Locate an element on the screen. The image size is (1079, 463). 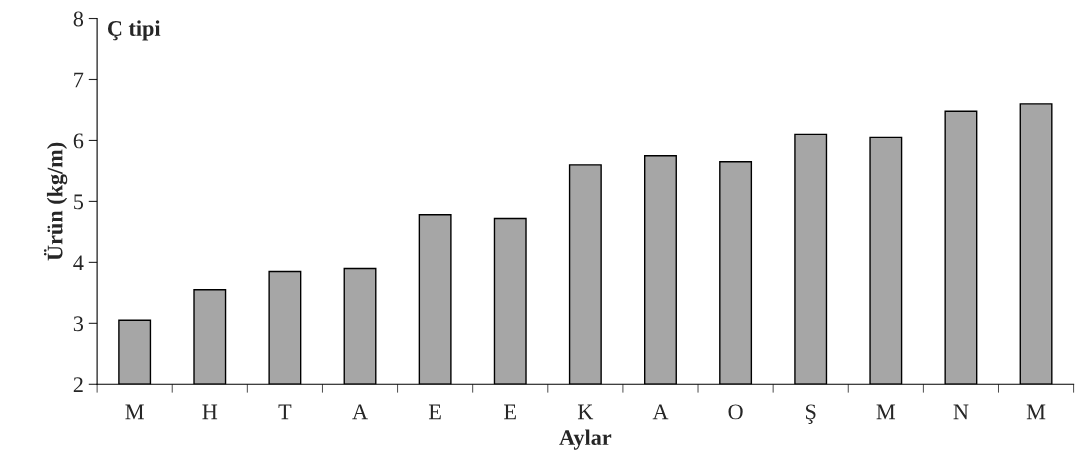
x-tick-label: H is located at coordinates (210, 412).